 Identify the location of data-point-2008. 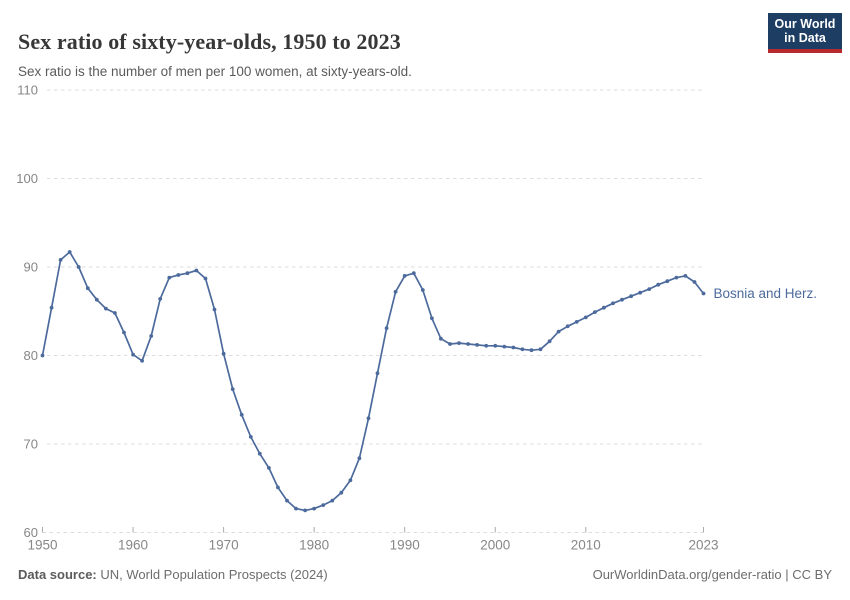
(567, 326).